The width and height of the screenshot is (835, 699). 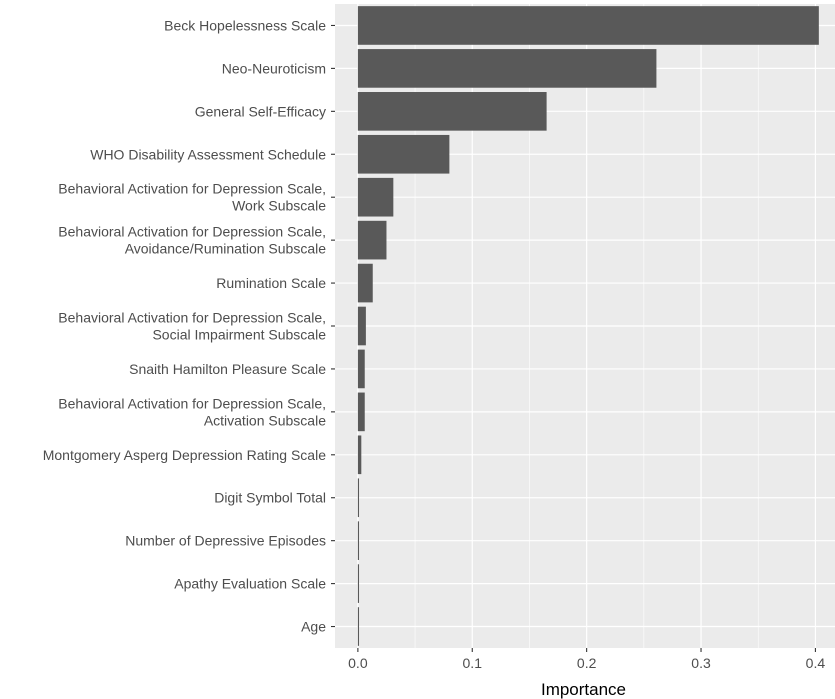 I want to click on y-tick-label: General Self-Efficacy, so click(x=260, y=111).